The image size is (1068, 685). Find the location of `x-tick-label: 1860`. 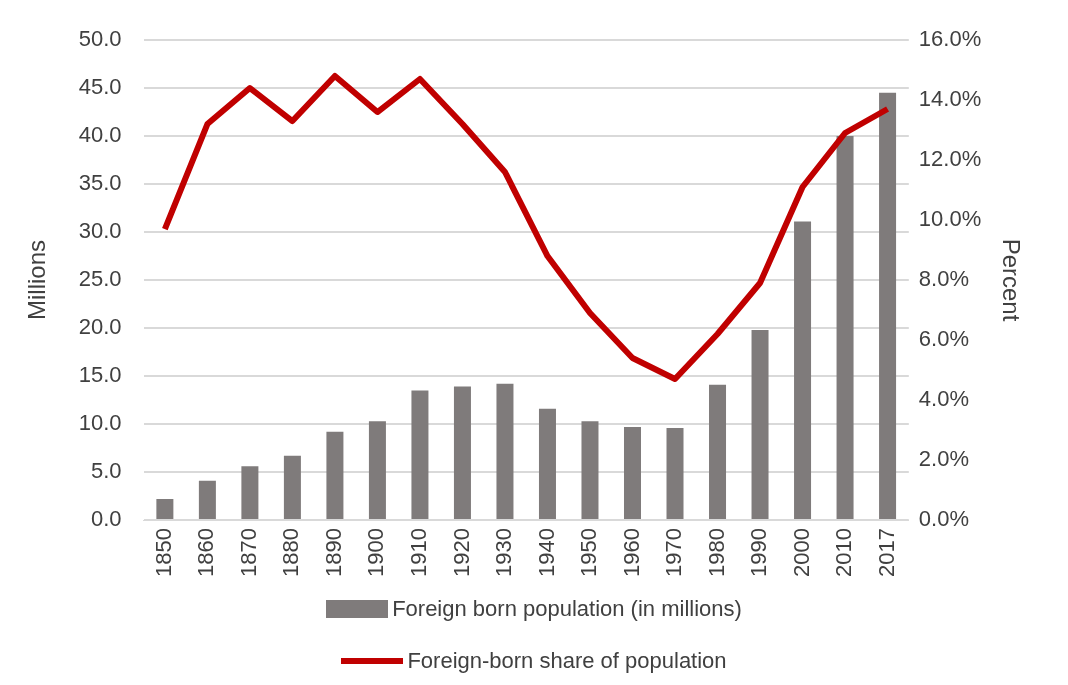

x-tick-label: 1860 is located at coordinates (206, 553).